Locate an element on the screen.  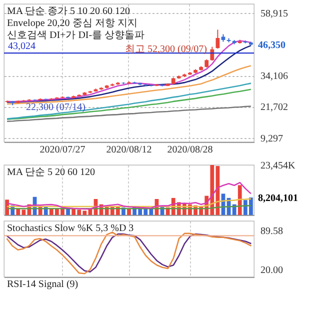
y-tick-label: 20.00 is located at coordinates (271, 270).